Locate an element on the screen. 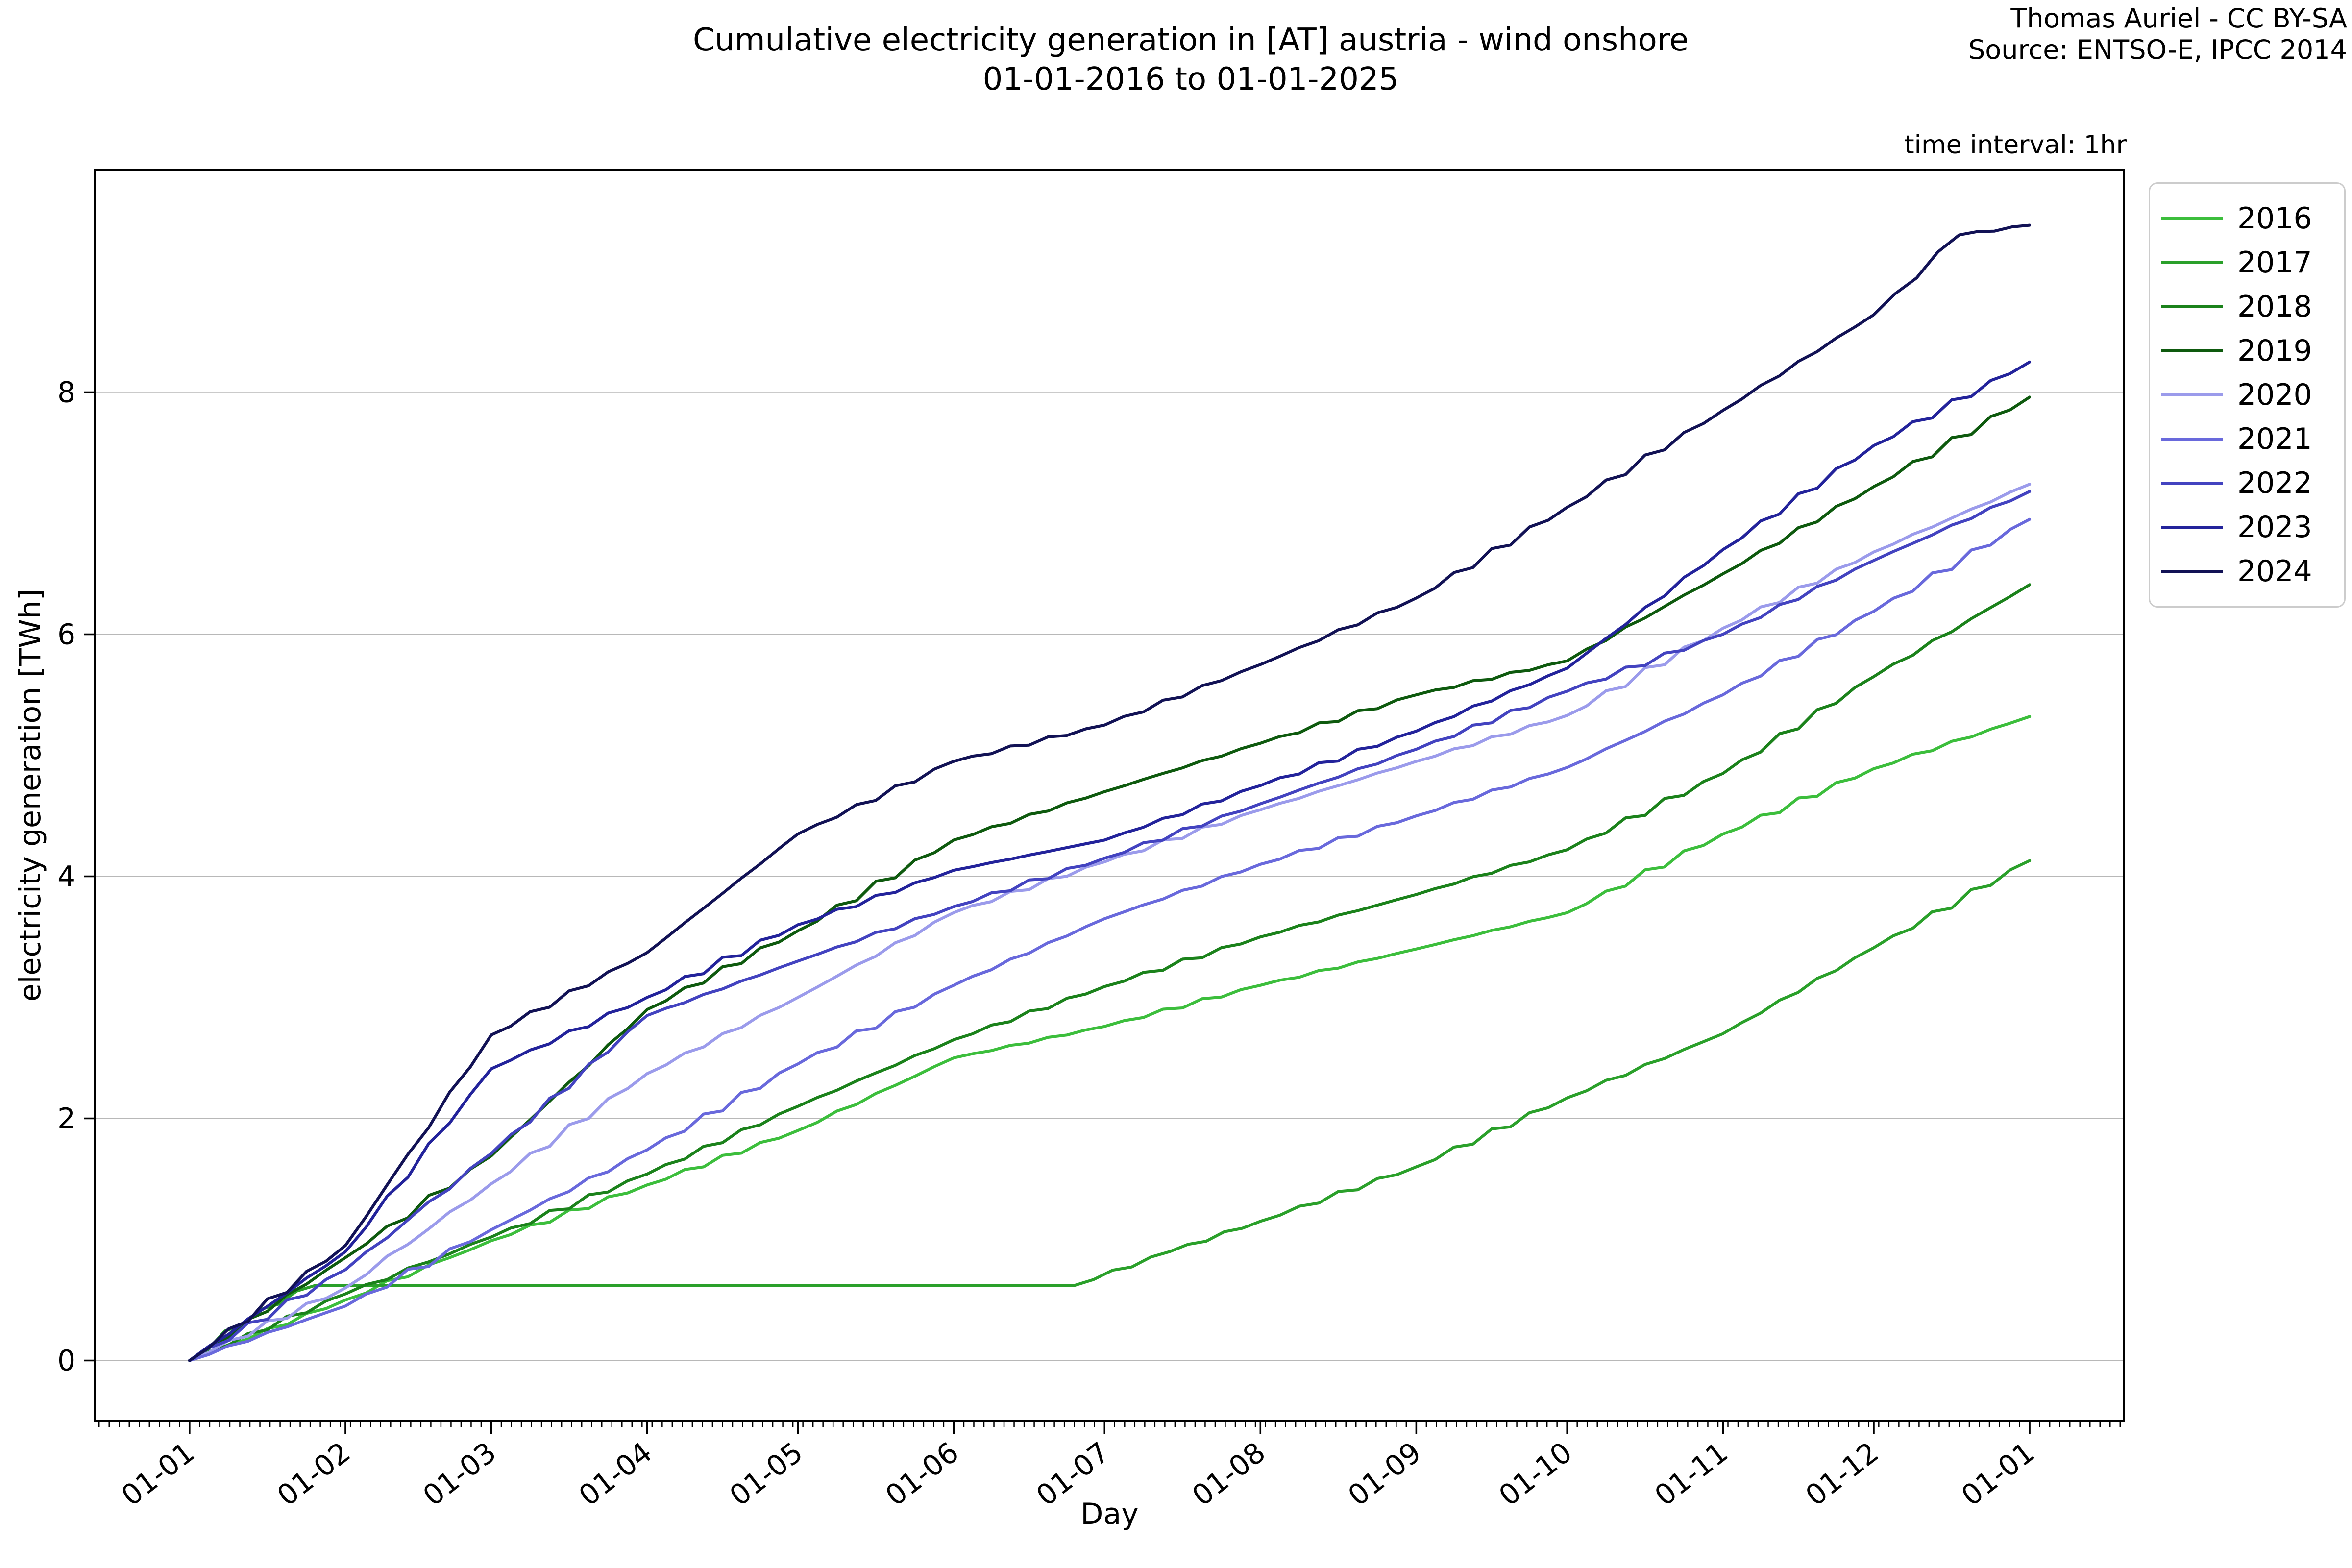  x-axis-label: Day is located at coordinates (1109, 1514).